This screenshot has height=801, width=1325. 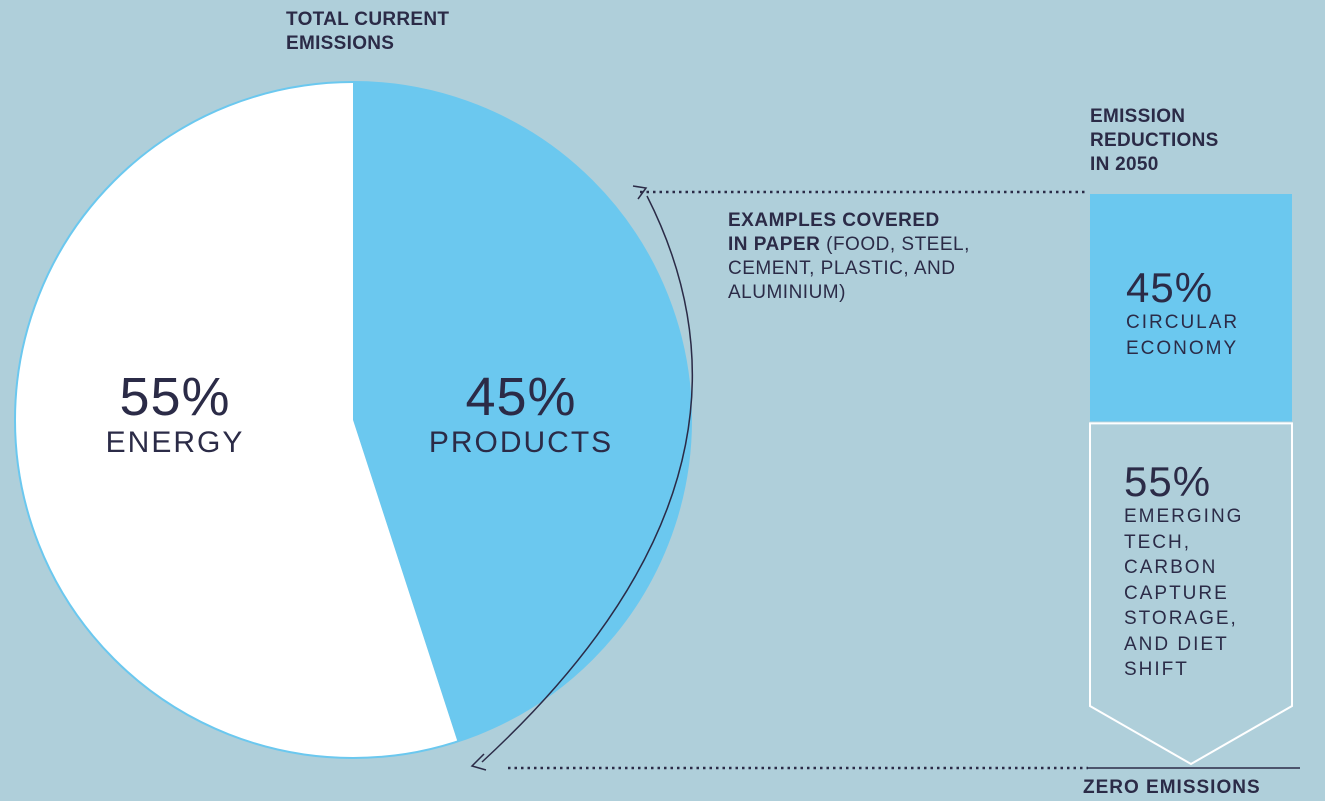 I want to click on pie-title-line2: EMISSIONS, so click(x=340, y=43).